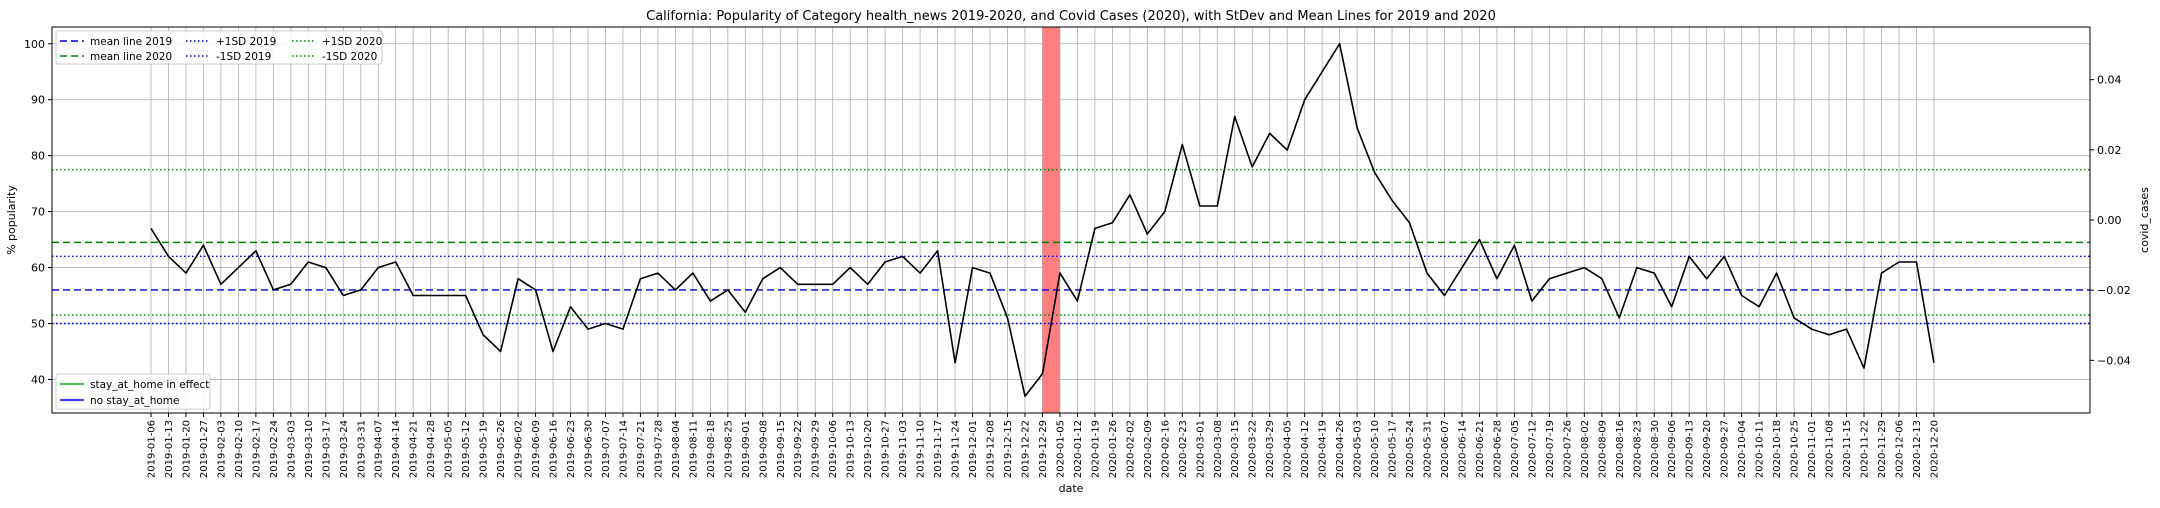 The image size is (2160, 508). Describe the element at coordinates (414, 449) in the screenshot. I see `x-tick-label: 2019-04-21` at that location.